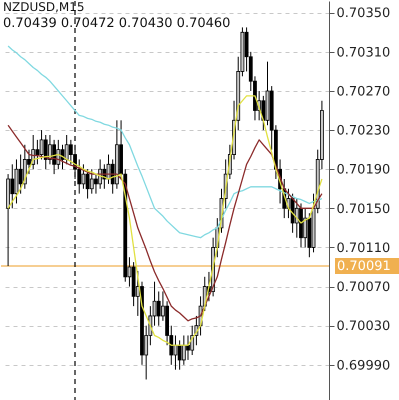 The width and height of the screenshot is (399, 400). Describe the element at coordinates (44, 7) in the screenshot. I see `chart-title: NZDUSD,M15` at that location.